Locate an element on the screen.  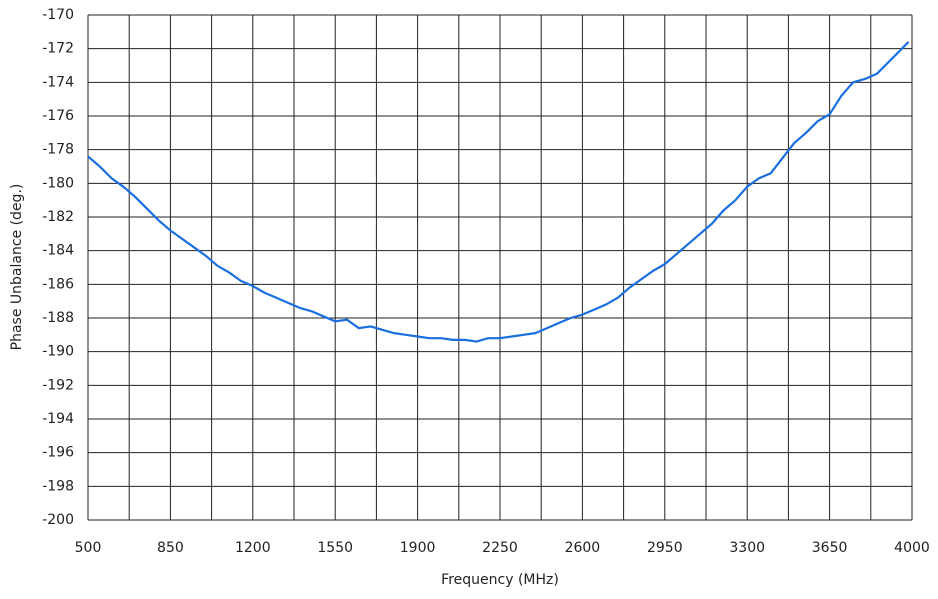
y-tick-label: -184 is located at coordinates (58, 251).